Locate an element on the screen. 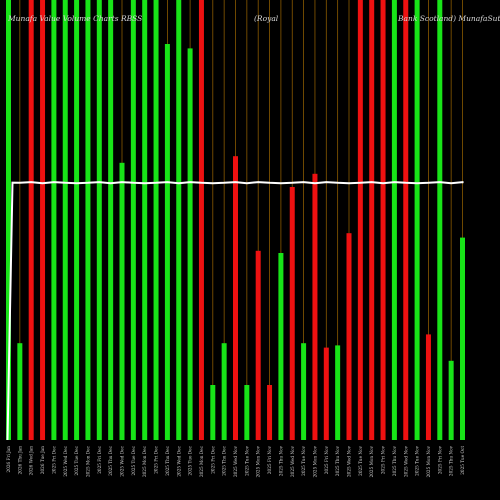 The image size is (500, 500). x-tick-label: 2025 Tue Oct is located at coordinates (462, 460).